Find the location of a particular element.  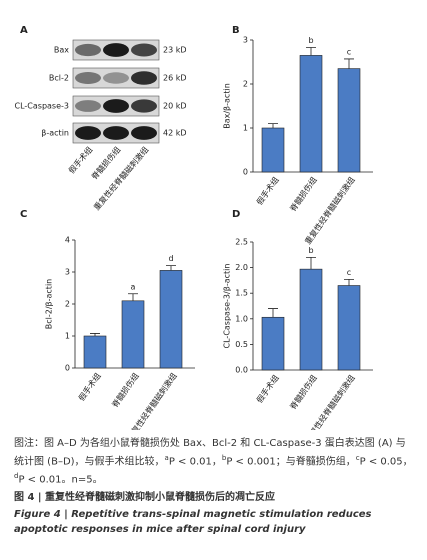

superscript: c is located at coordinates (357, 458).